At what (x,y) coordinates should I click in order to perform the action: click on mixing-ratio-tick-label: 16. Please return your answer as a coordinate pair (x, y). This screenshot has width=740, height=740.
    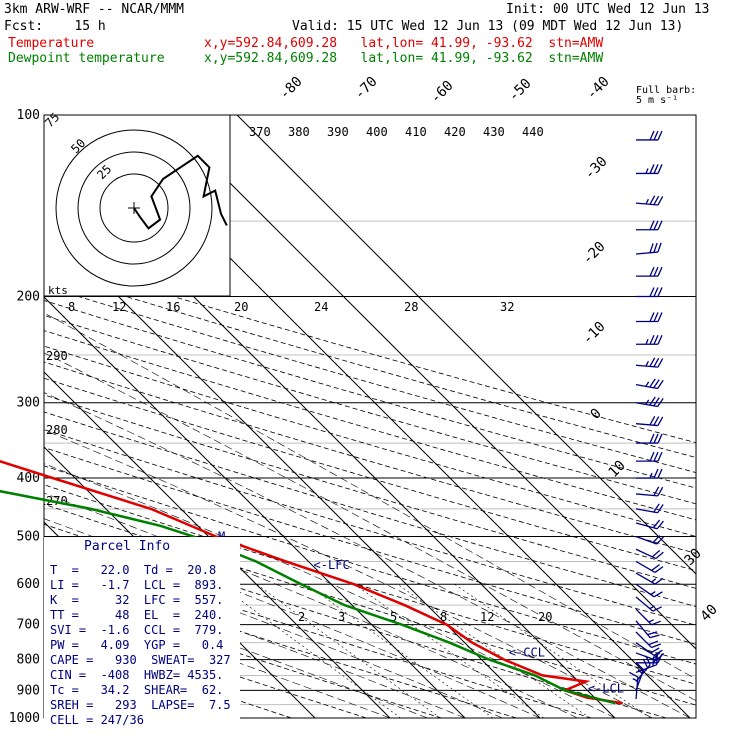
    Looking at the image, I should click on (173, 307).